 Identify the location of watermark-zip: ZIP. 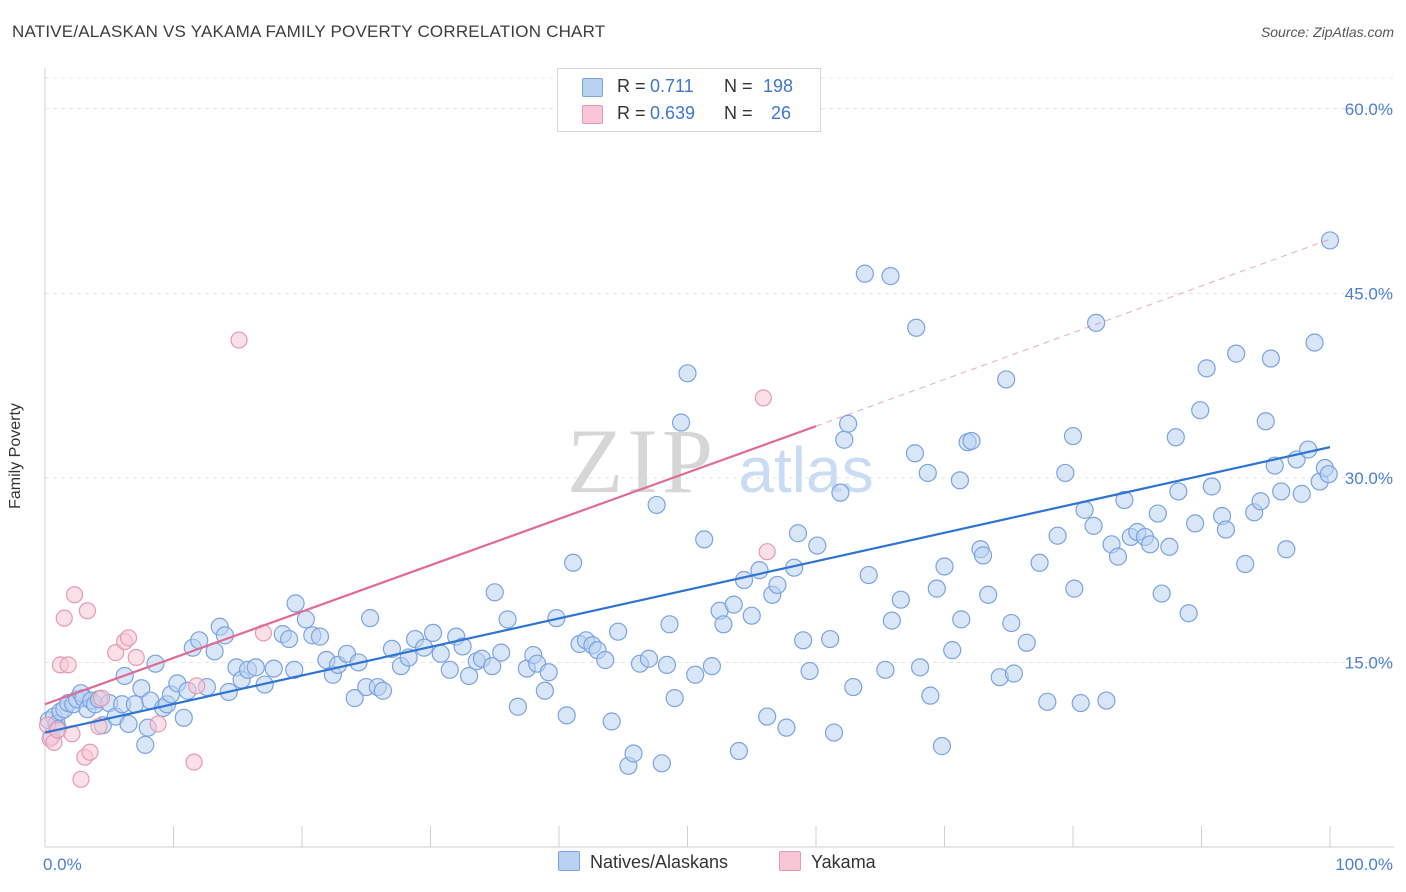
(642, 461).